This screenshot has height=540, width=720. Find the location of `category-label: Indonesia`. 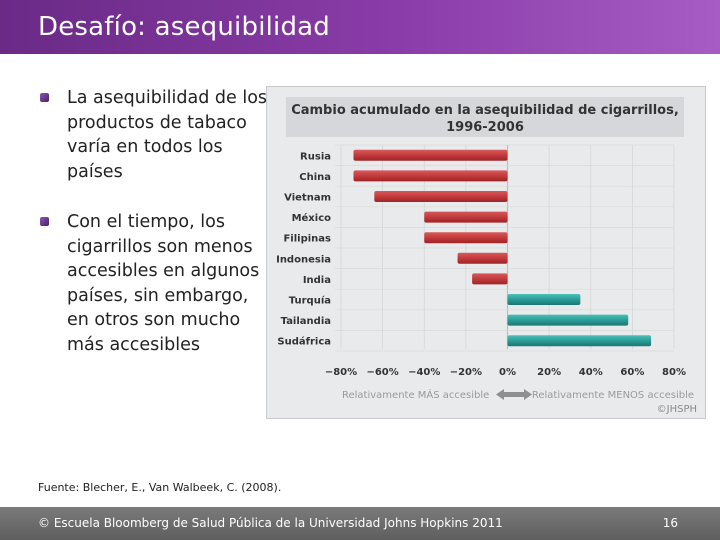

category-label: Indonesia is located at coordinates (303, 259).